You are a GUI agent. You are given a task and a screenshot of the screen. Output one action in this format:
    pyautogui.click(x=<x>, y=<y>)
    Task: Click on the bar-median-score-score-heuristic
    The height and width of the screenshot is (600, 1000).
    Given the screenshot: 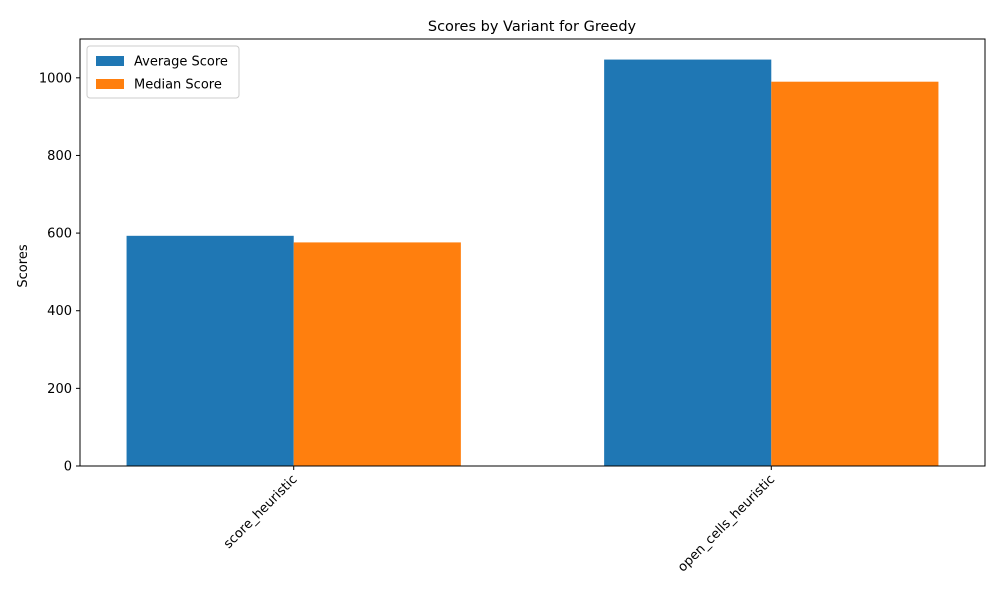 What is the action you would take?
    pyautogui.click(x=377, y=354)
    